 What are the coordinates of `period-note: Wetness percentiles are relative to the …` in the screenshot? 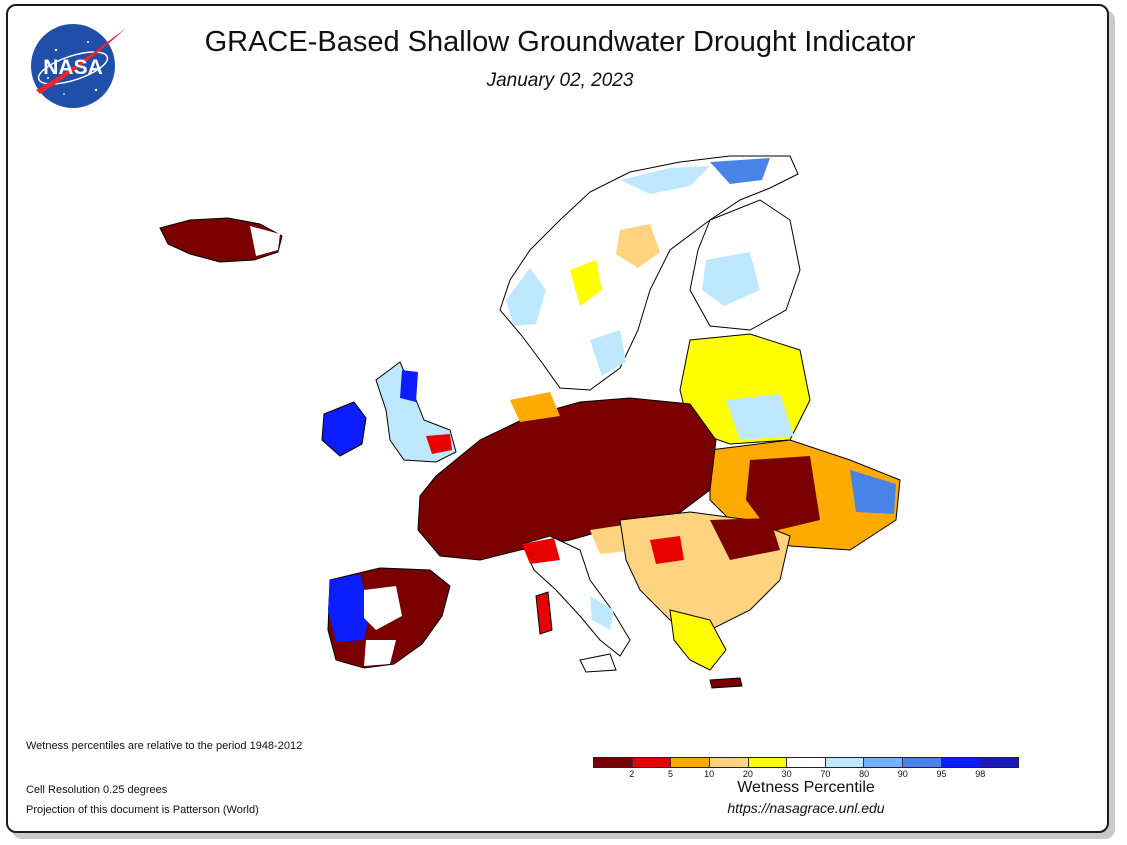 It's located at (164, 746).